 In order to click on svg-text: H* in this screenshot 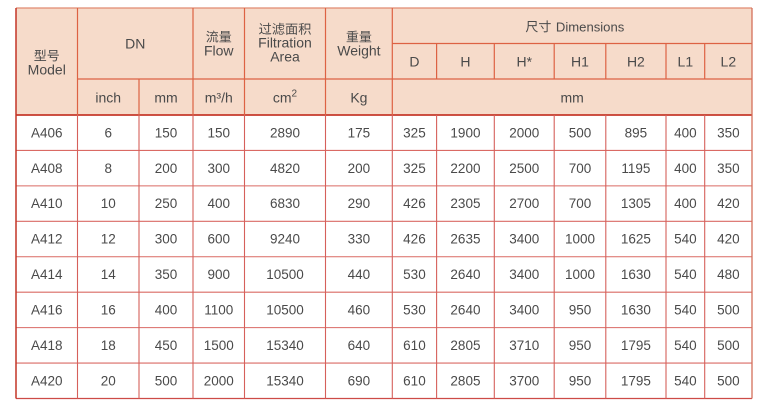, I will do `click(524, 61)`.